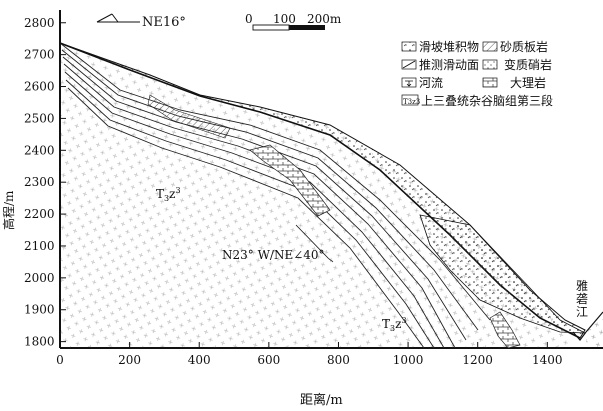  Describe the element at coordinates (39, 87) in the screenshot. I see `y-tick-label: 2600` at that location.